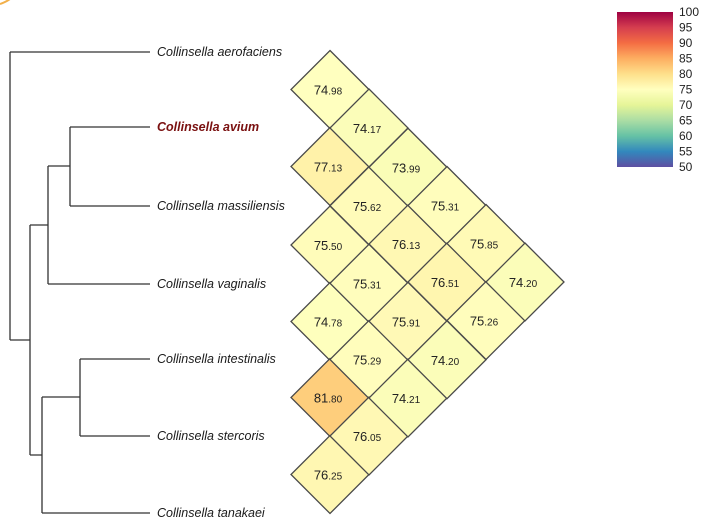  Describe the element at coordinates (406, 398) in the screenshot. I see `matrix-cell-value: 74.21` at that location.